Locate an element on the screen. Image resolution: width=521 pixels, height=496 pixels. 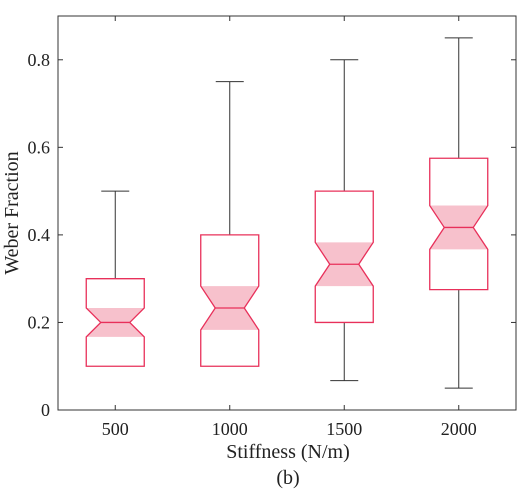
box-2000 is located at coordinates (459, 213).